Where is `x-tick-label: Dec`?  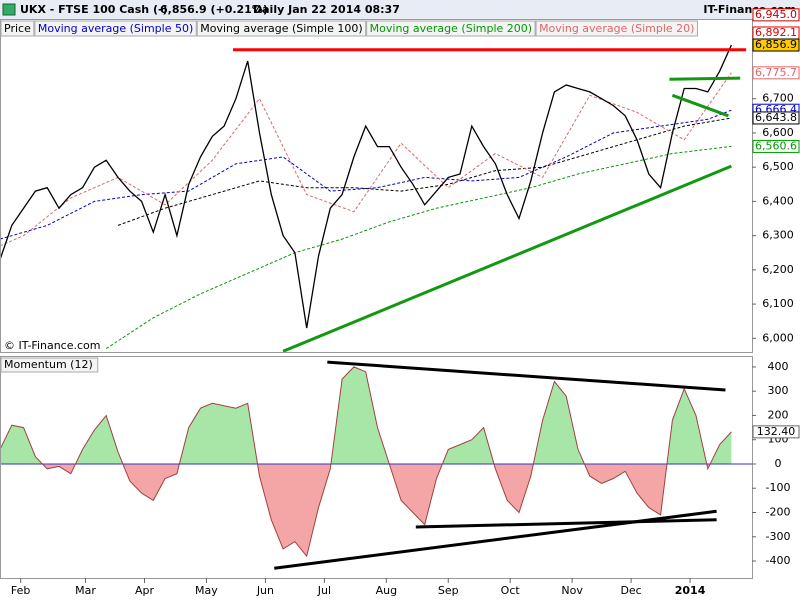
x-tick-label: Dec is located at coordinates (630, 590).